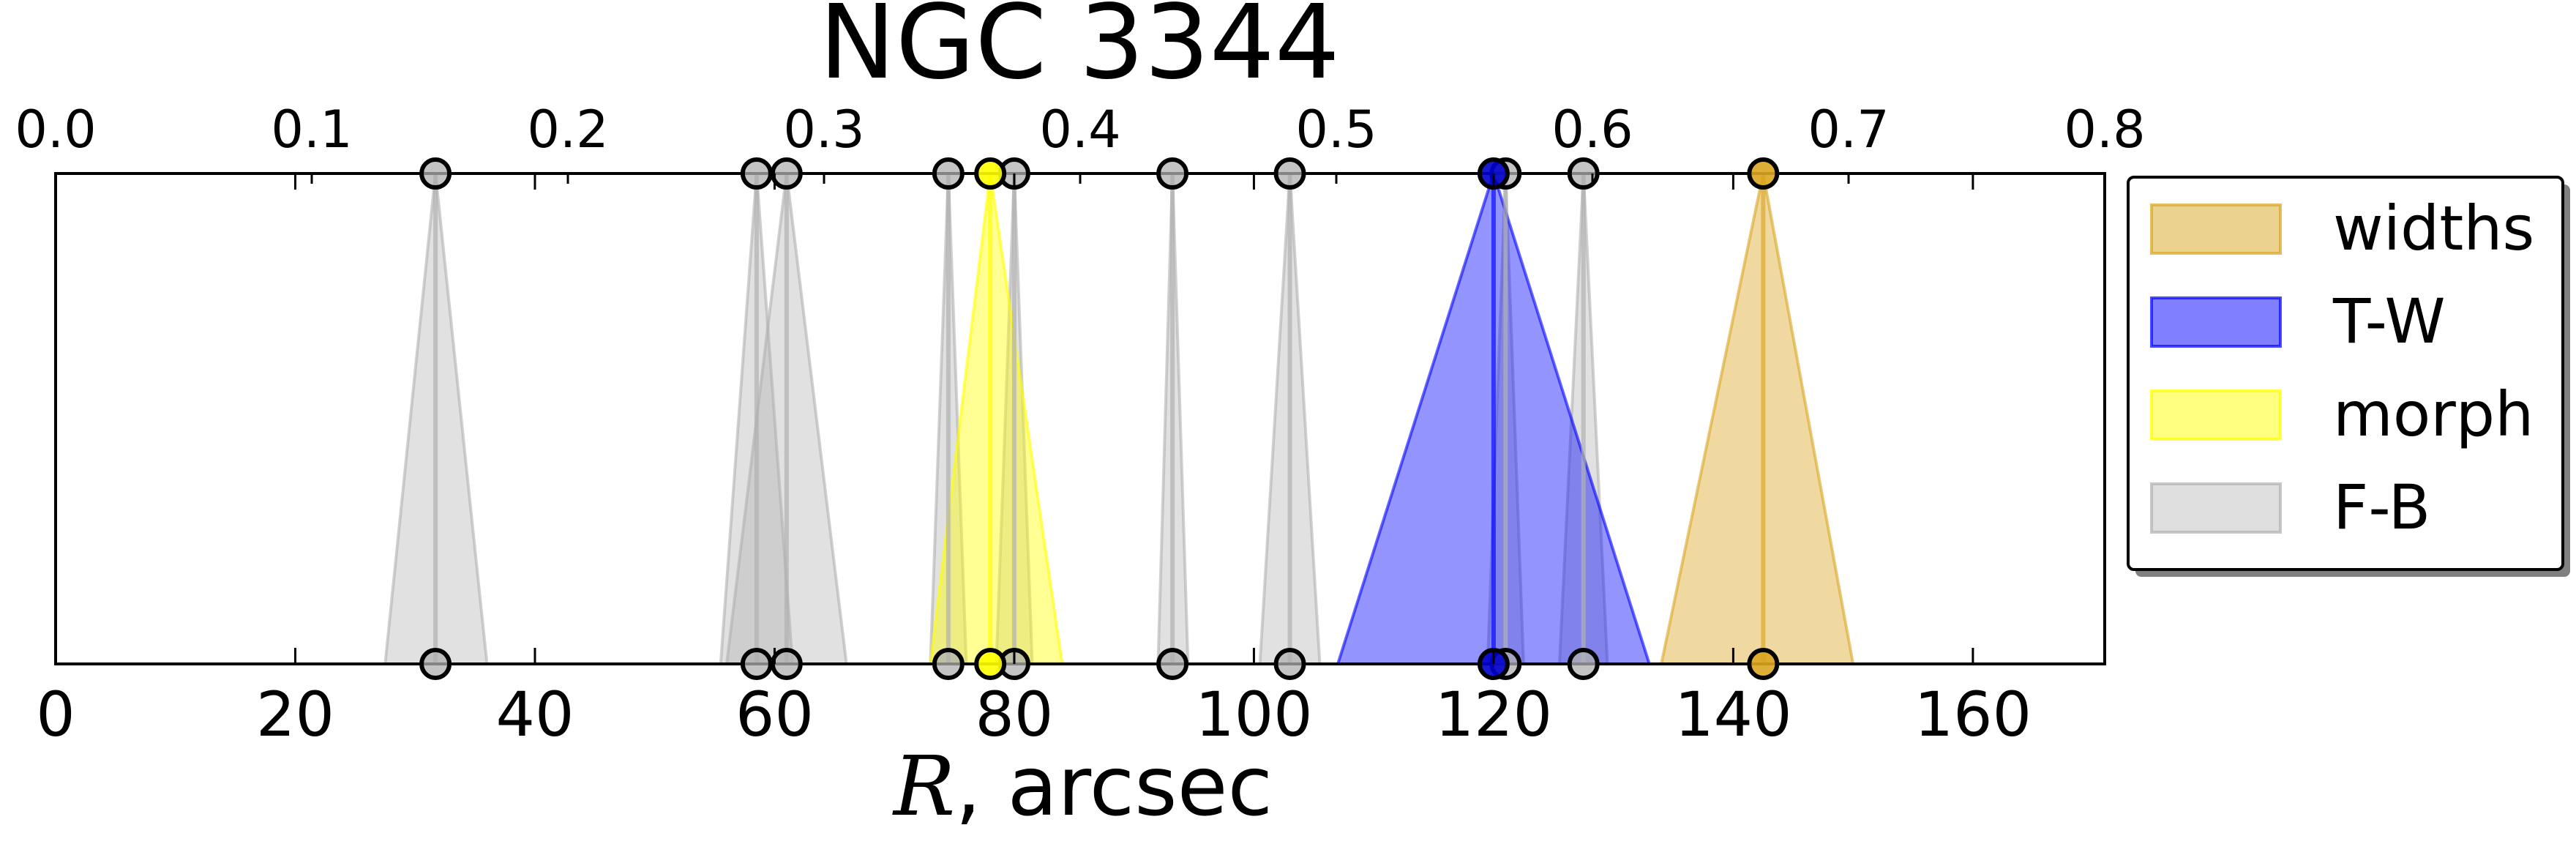 The width and height of the screenshot is (2576, 855). What do you see at coordinates (2216, 415) in the screenshot?
I see `legend-swatch-morph` at bounding box center [2216, 415].